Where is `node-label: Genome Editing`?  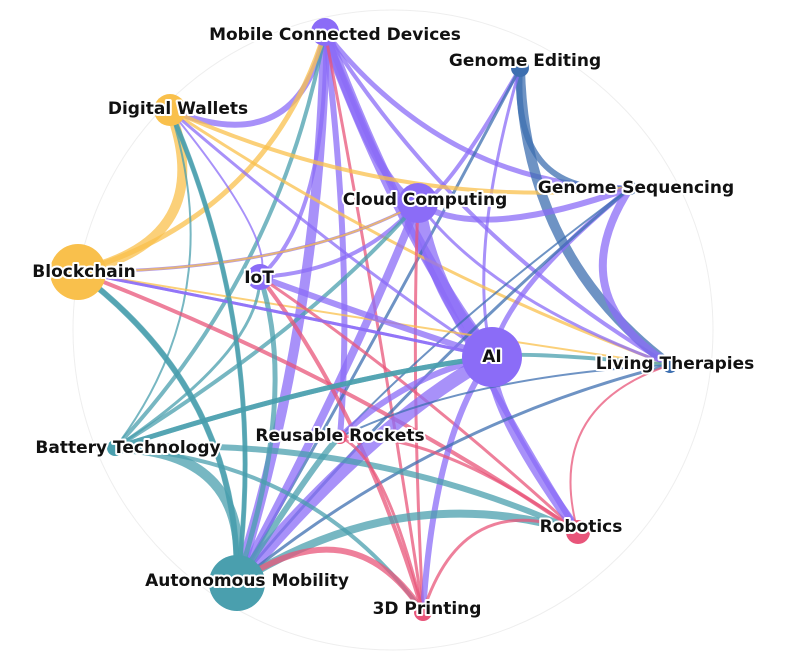
node-label: Genome Editing is located at coordinates (525, 61).